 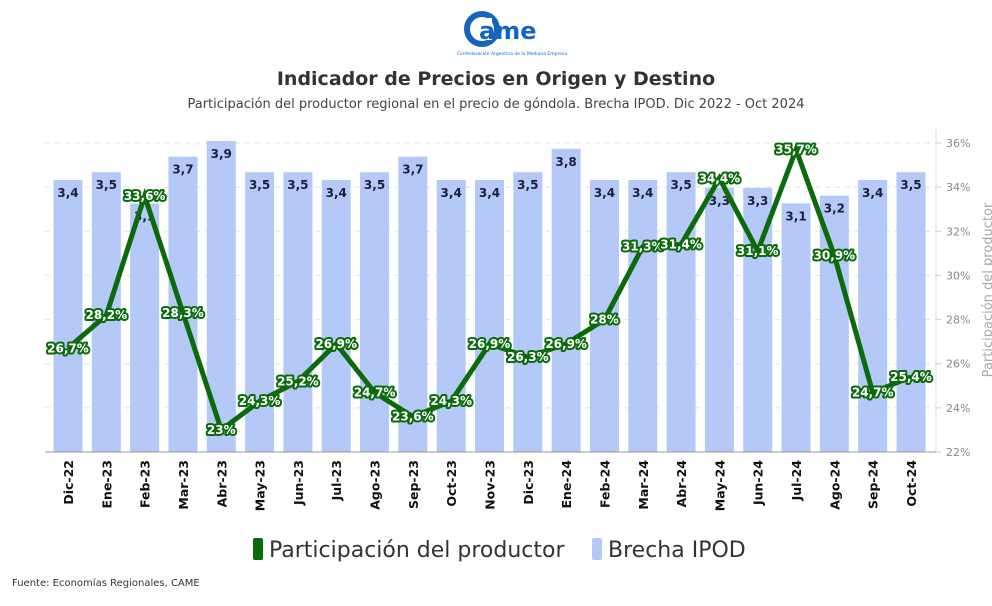 What do you see at coordinates (221, 154) in the screenshot?
I see `bar-data-label: 3,9` at bounding box center [221, 154].